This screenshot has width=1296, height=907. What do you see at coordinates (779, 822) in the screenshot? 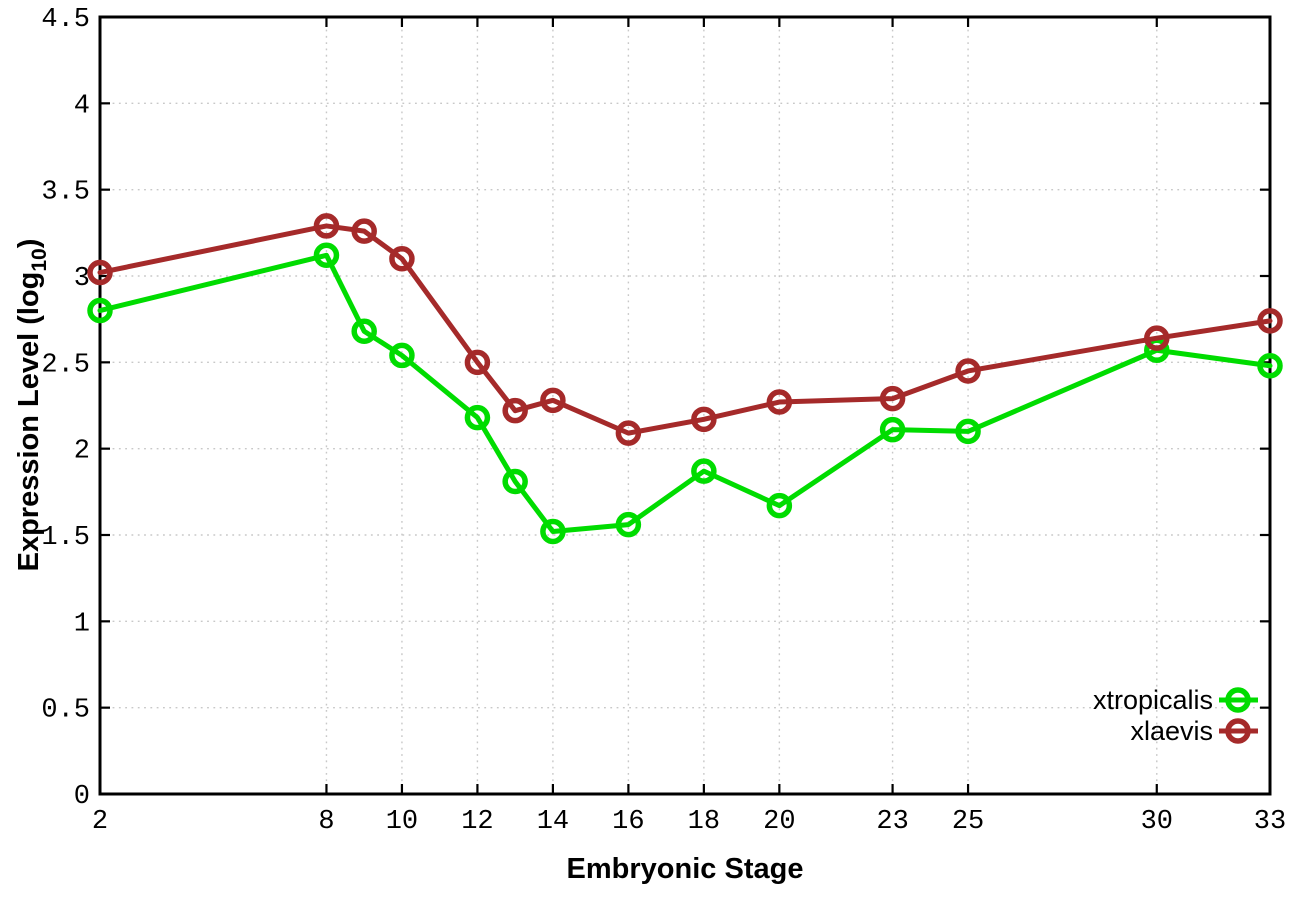
I see `x-tick-label-20: 20` at bounding box center [779, 822].